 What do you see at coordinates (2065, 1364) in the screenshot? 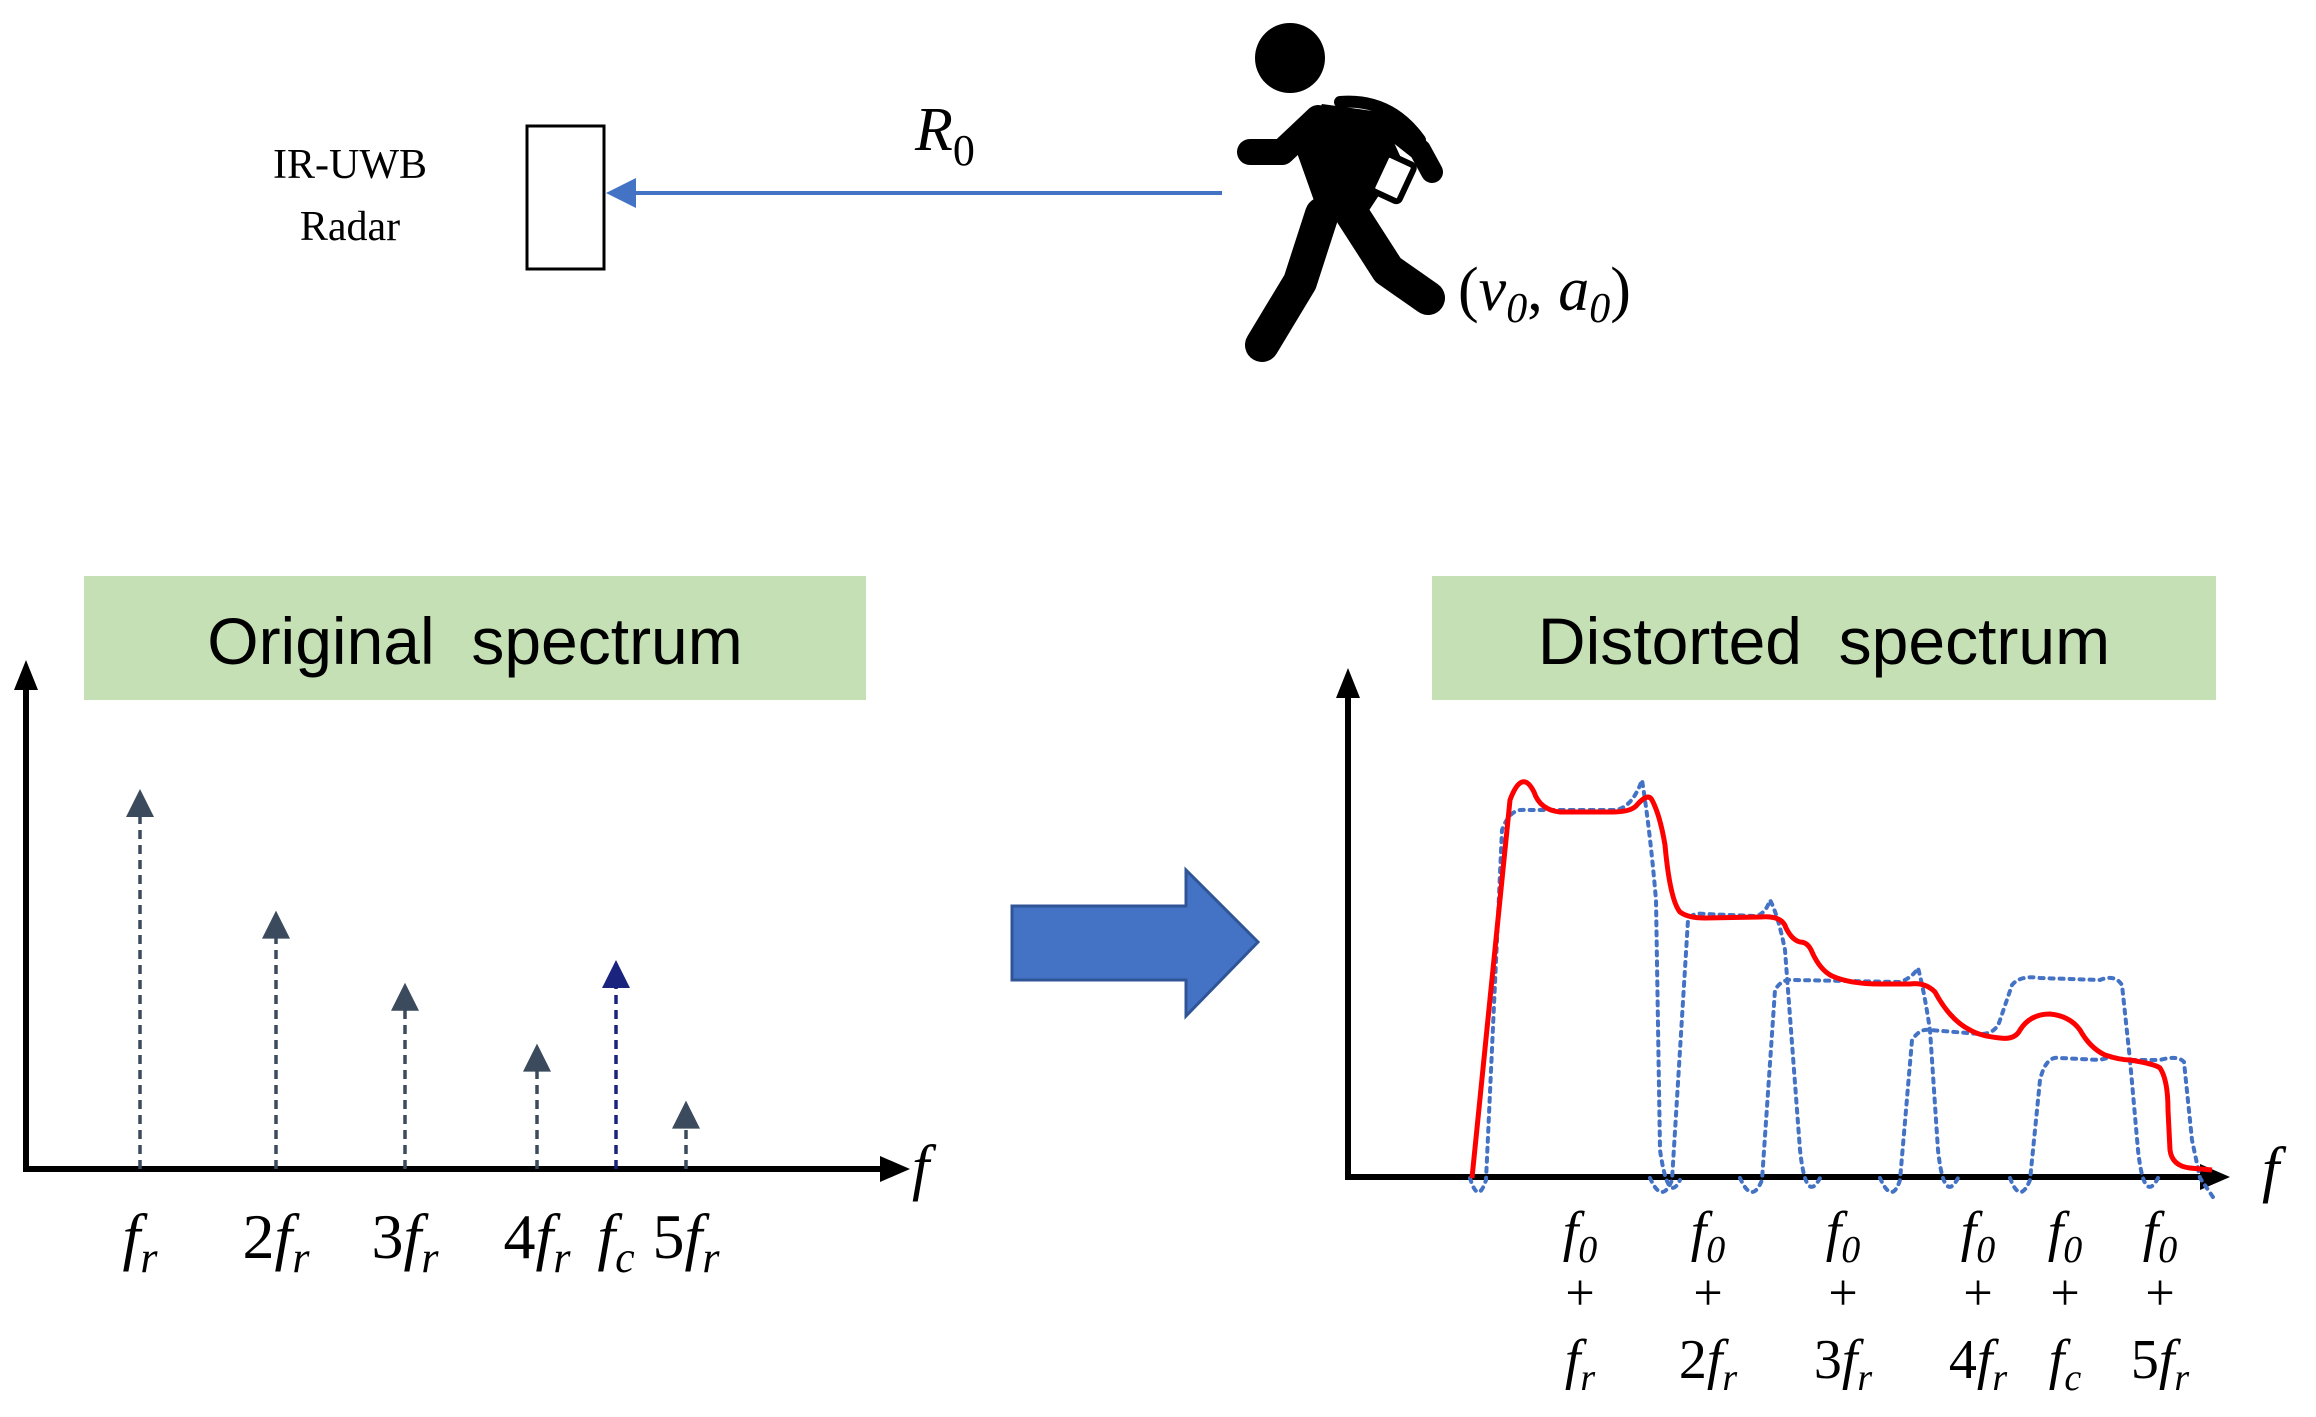
I see `tick-harmonic: fc` at bounding box center [2065, 1364].